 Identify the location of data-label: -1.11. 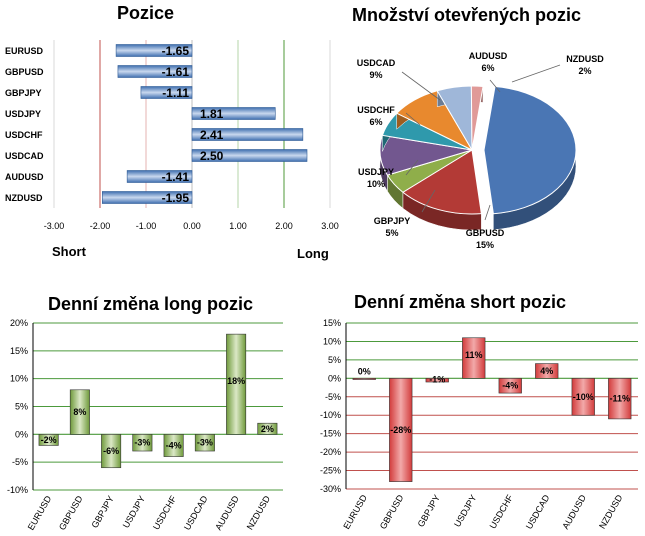
(175, 93).